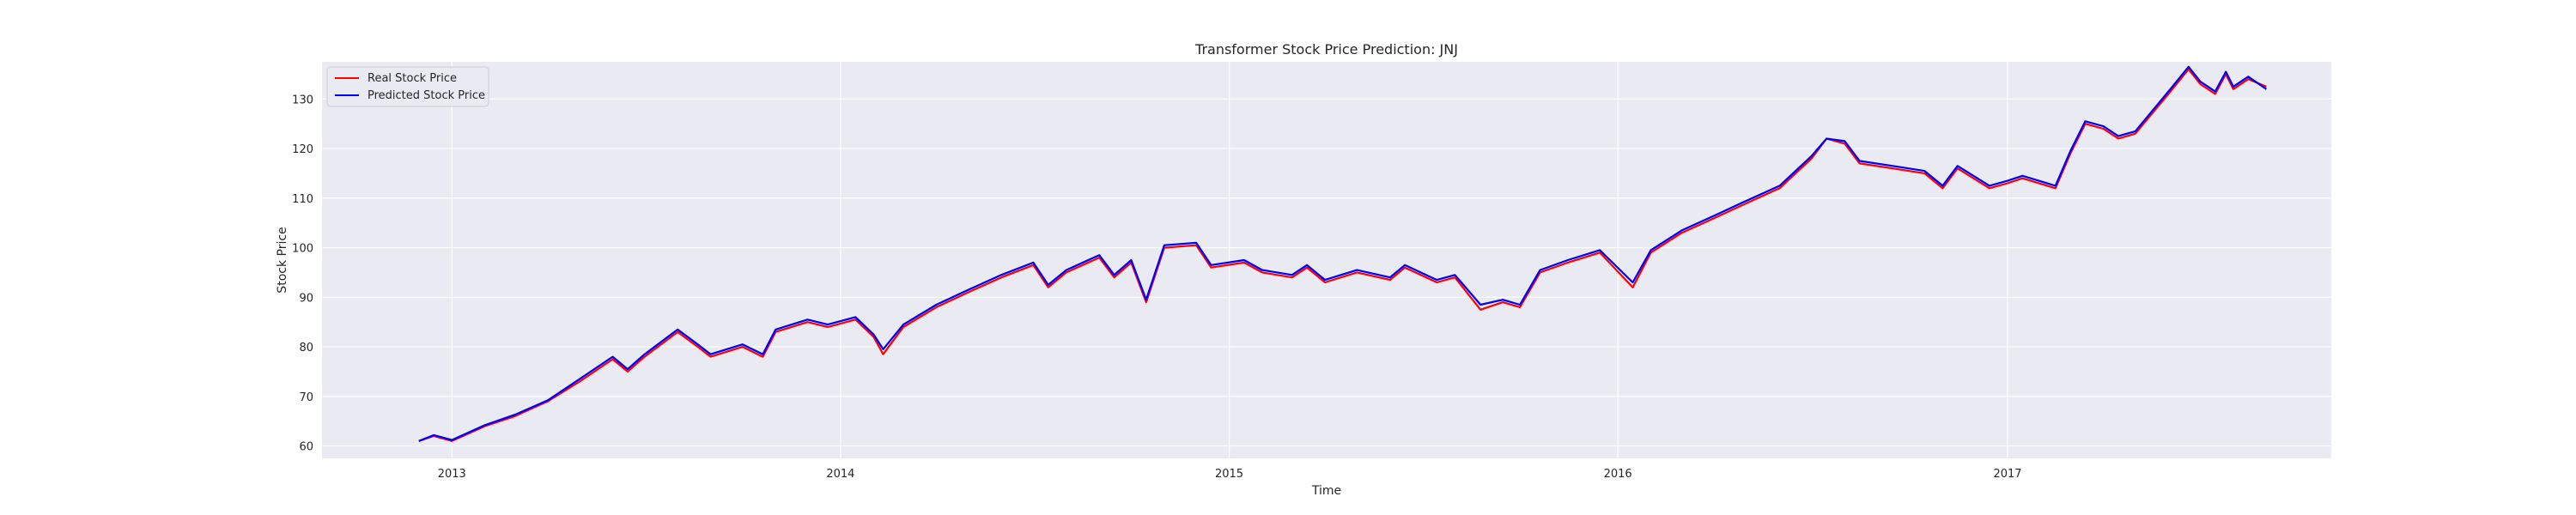  What do you see at coordinates (840, 474) in the screenshot?
I see `x-tick-label: 2014` at bounding box center [840, 474].